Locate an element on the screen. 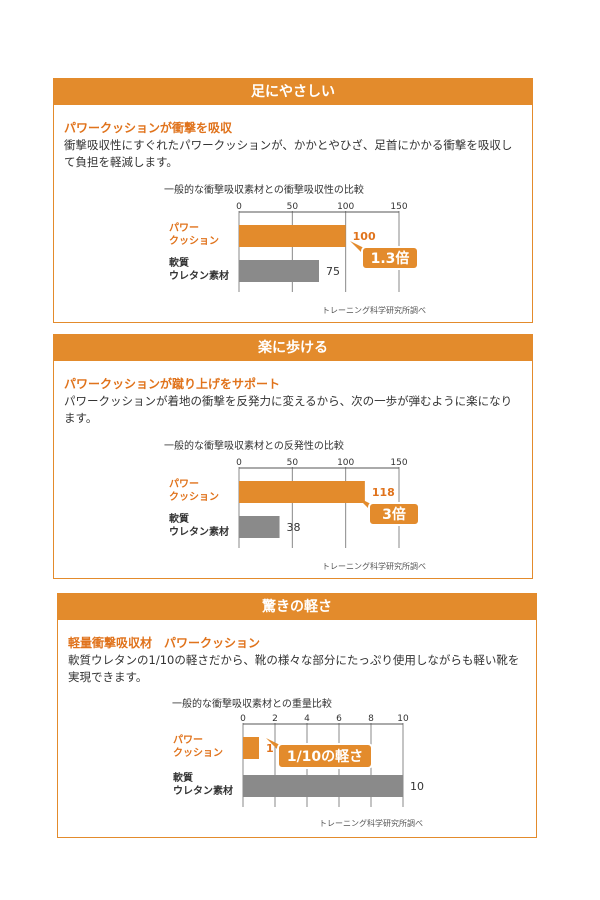 The height and width of the screenshot is (900, 600). callout-text: 1/10の軽さ is located at coordinates (325, 756).